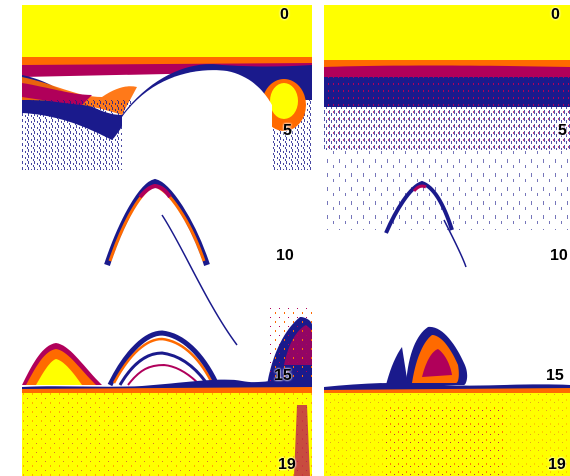 Image resolution: width=570 pixels, height=476 pixels. Describe the element at coordinates (163, 358) in the screenshot. I see `echo-arch-low` at that location.